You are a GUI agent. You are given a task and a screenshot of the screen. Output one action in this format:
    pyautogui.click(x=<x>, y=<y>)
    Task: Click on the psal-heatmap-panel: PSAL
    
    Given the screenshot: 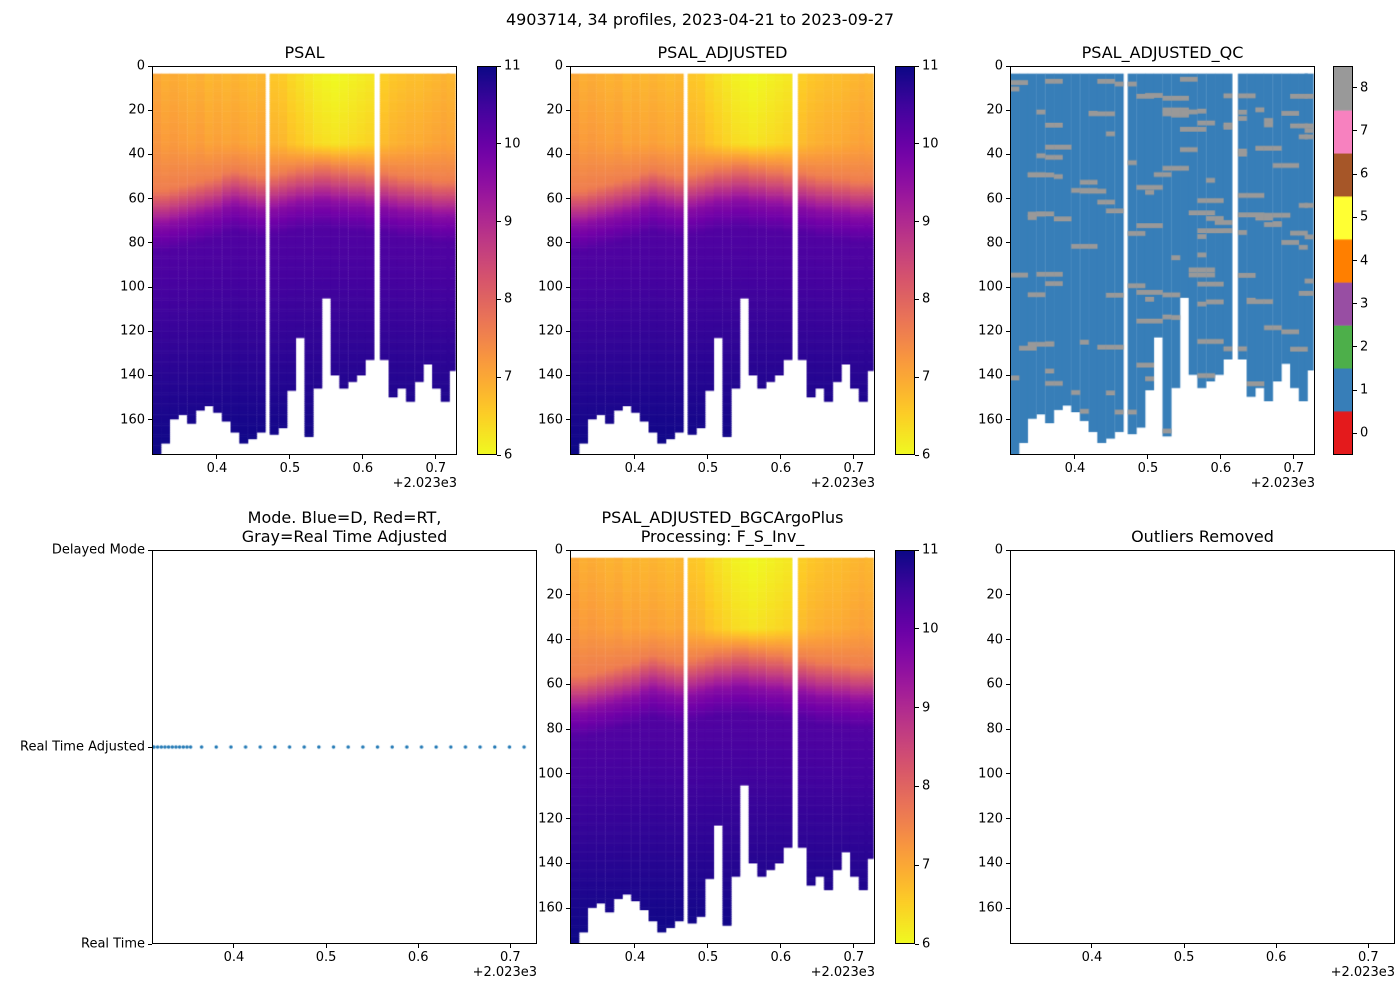 What is the action you would take?
    pyautogui.click(x=304, y=249)
    